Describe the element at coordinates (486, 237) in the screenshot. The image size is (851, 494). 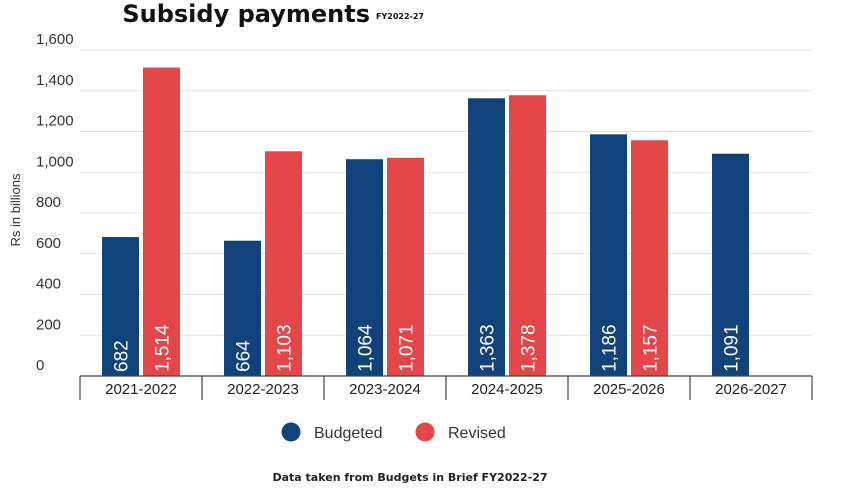
I see `bar-budgeted-2024-2025` at that location.